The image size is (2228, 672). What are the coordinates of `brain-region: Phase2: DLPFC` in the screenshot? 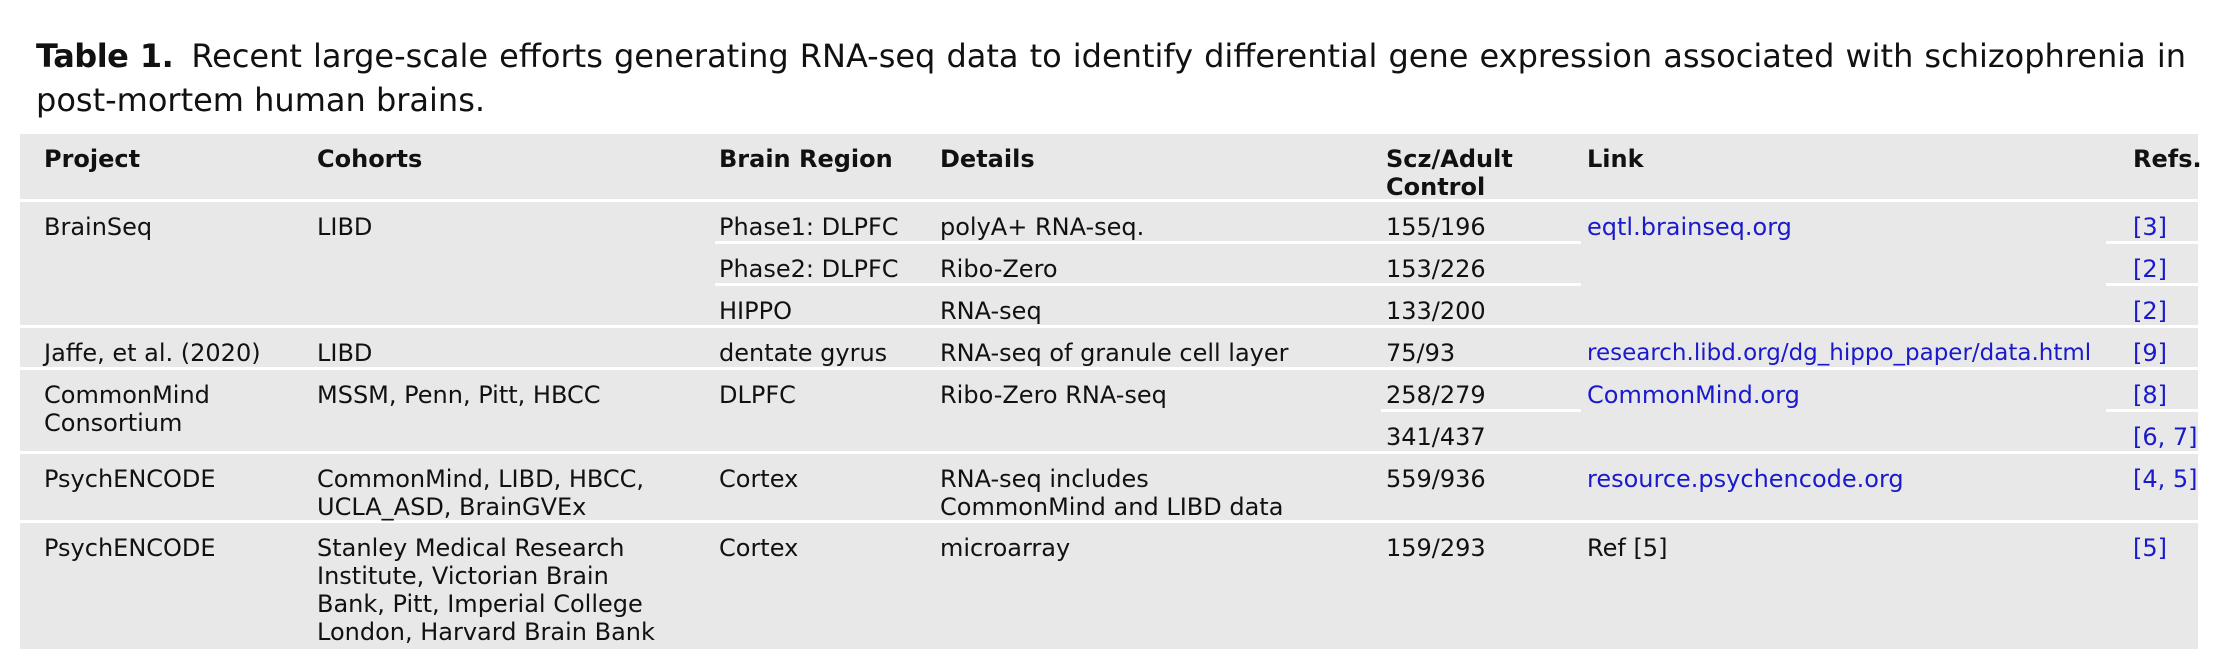 It's located at (809, 269).